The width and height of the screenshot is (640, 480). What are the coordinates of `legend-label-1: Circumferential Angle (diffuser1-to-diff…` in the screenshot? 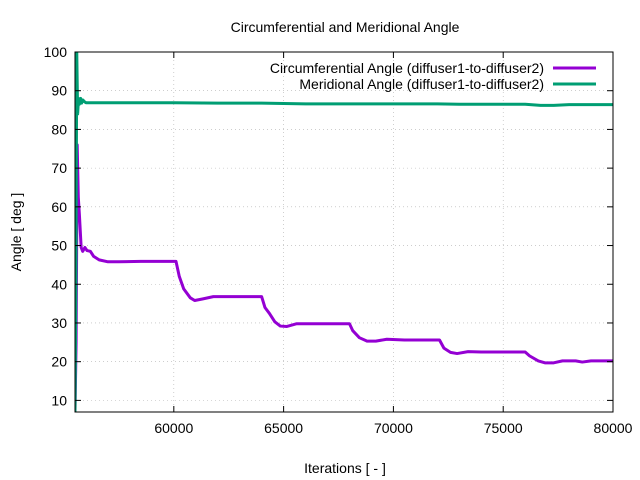 It's located at (407, 68).